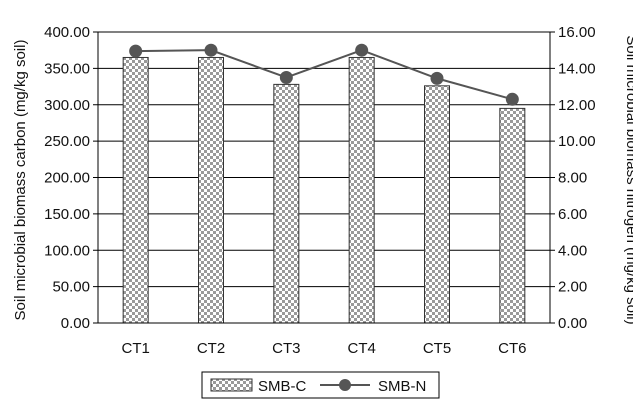  What do you see at coordinates (572, 323) in the screenshot?
I see `right-tick-label: 0.00` at bounding box center [572, 323].